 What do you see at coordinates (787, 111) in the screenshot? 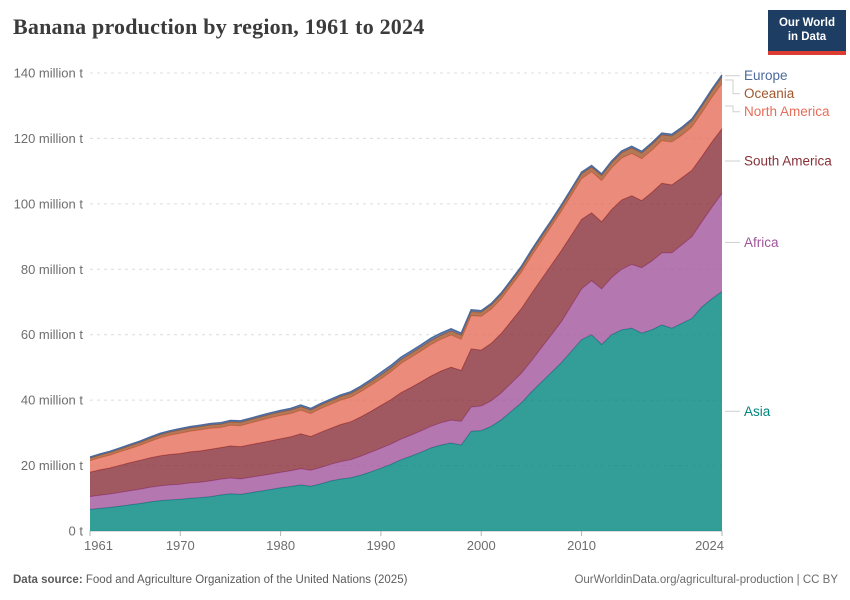
I see `legend-label-north-america: North America` at bounding box center [787, 111].